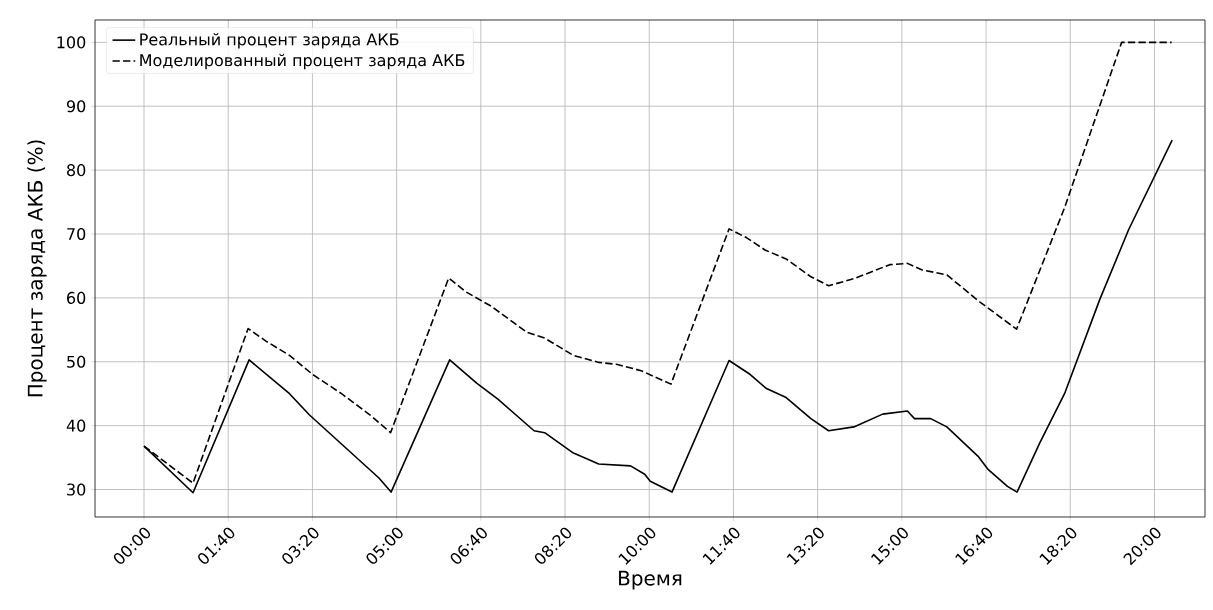  What do you see at coordinates (71, 42) in the screenshot?
I see `y-tick-label: 100` at bounding box center [71, 42].